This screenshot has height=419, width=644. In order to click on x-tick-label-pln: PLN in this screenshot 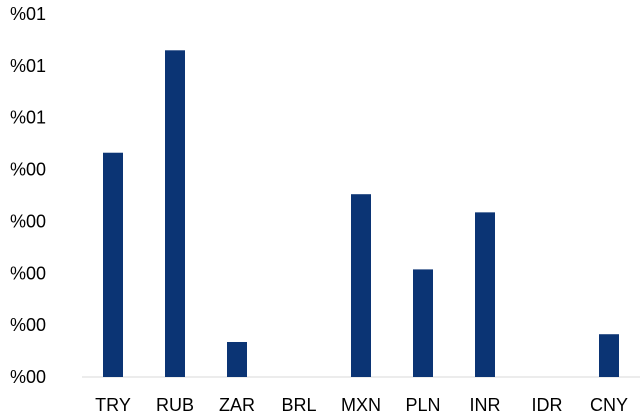, I will do `click(422, 405)`.